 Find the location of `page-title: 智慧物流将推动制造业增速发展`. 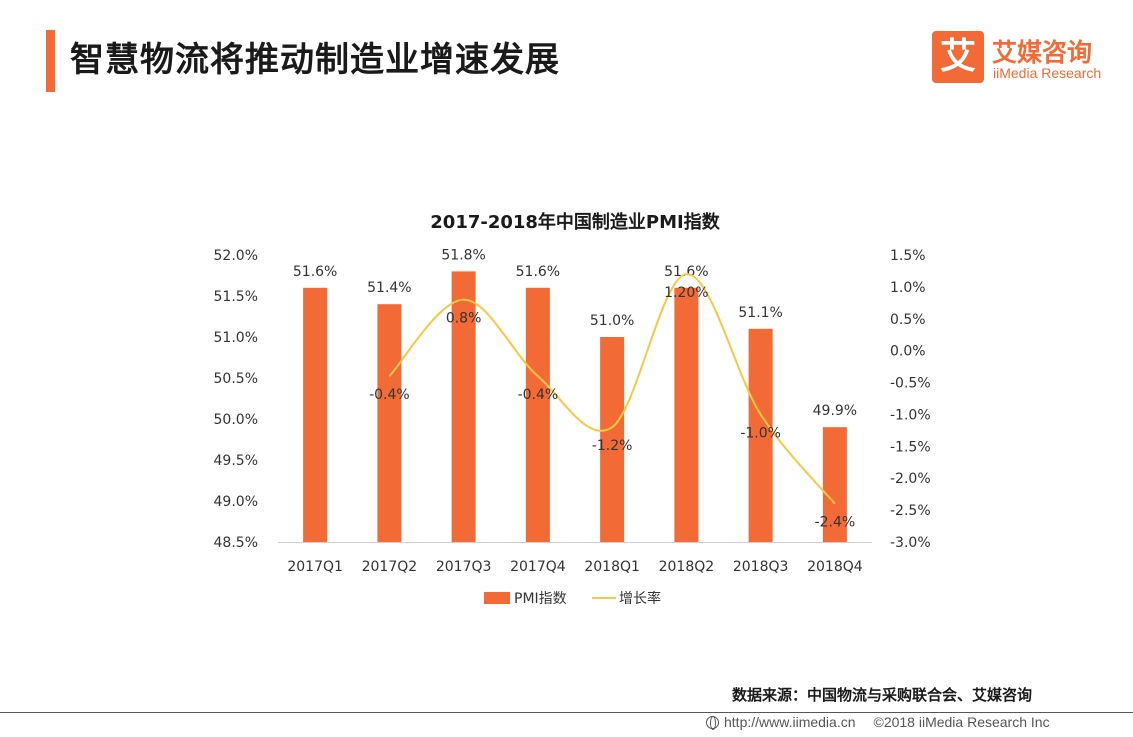

page-title: 智慧物流将推动制造业增速发展 is located at coordinates (315, 60).